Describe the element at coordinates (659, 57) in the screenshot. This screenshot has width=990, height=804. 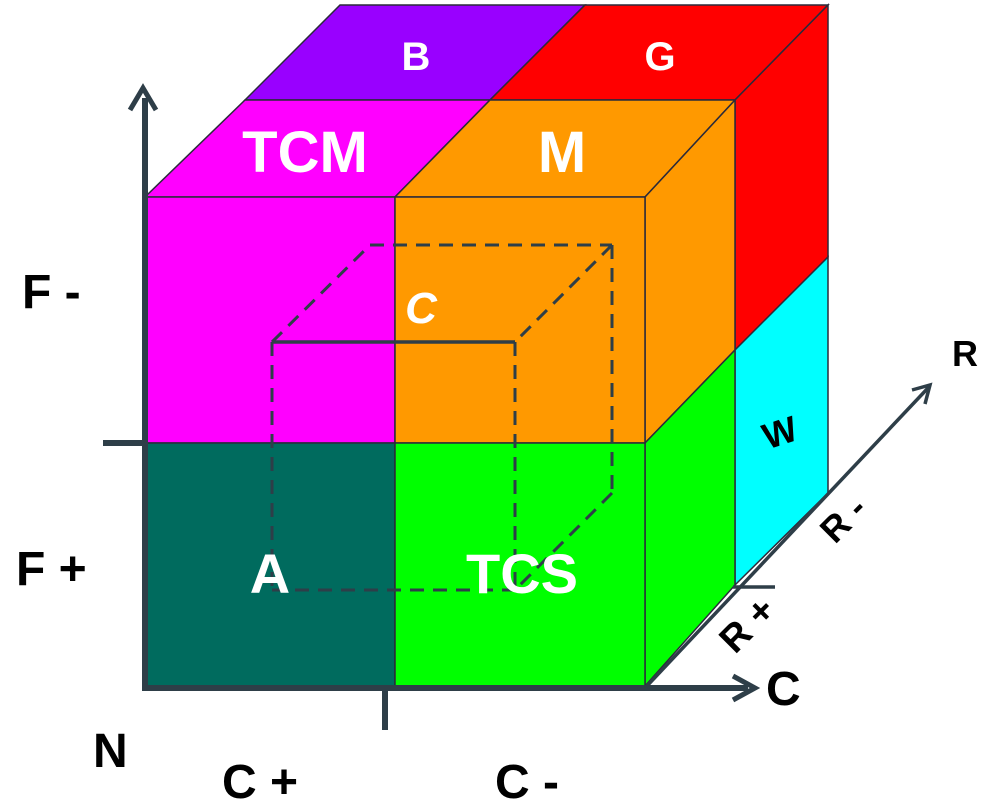
I see `label-g: G` at that location.